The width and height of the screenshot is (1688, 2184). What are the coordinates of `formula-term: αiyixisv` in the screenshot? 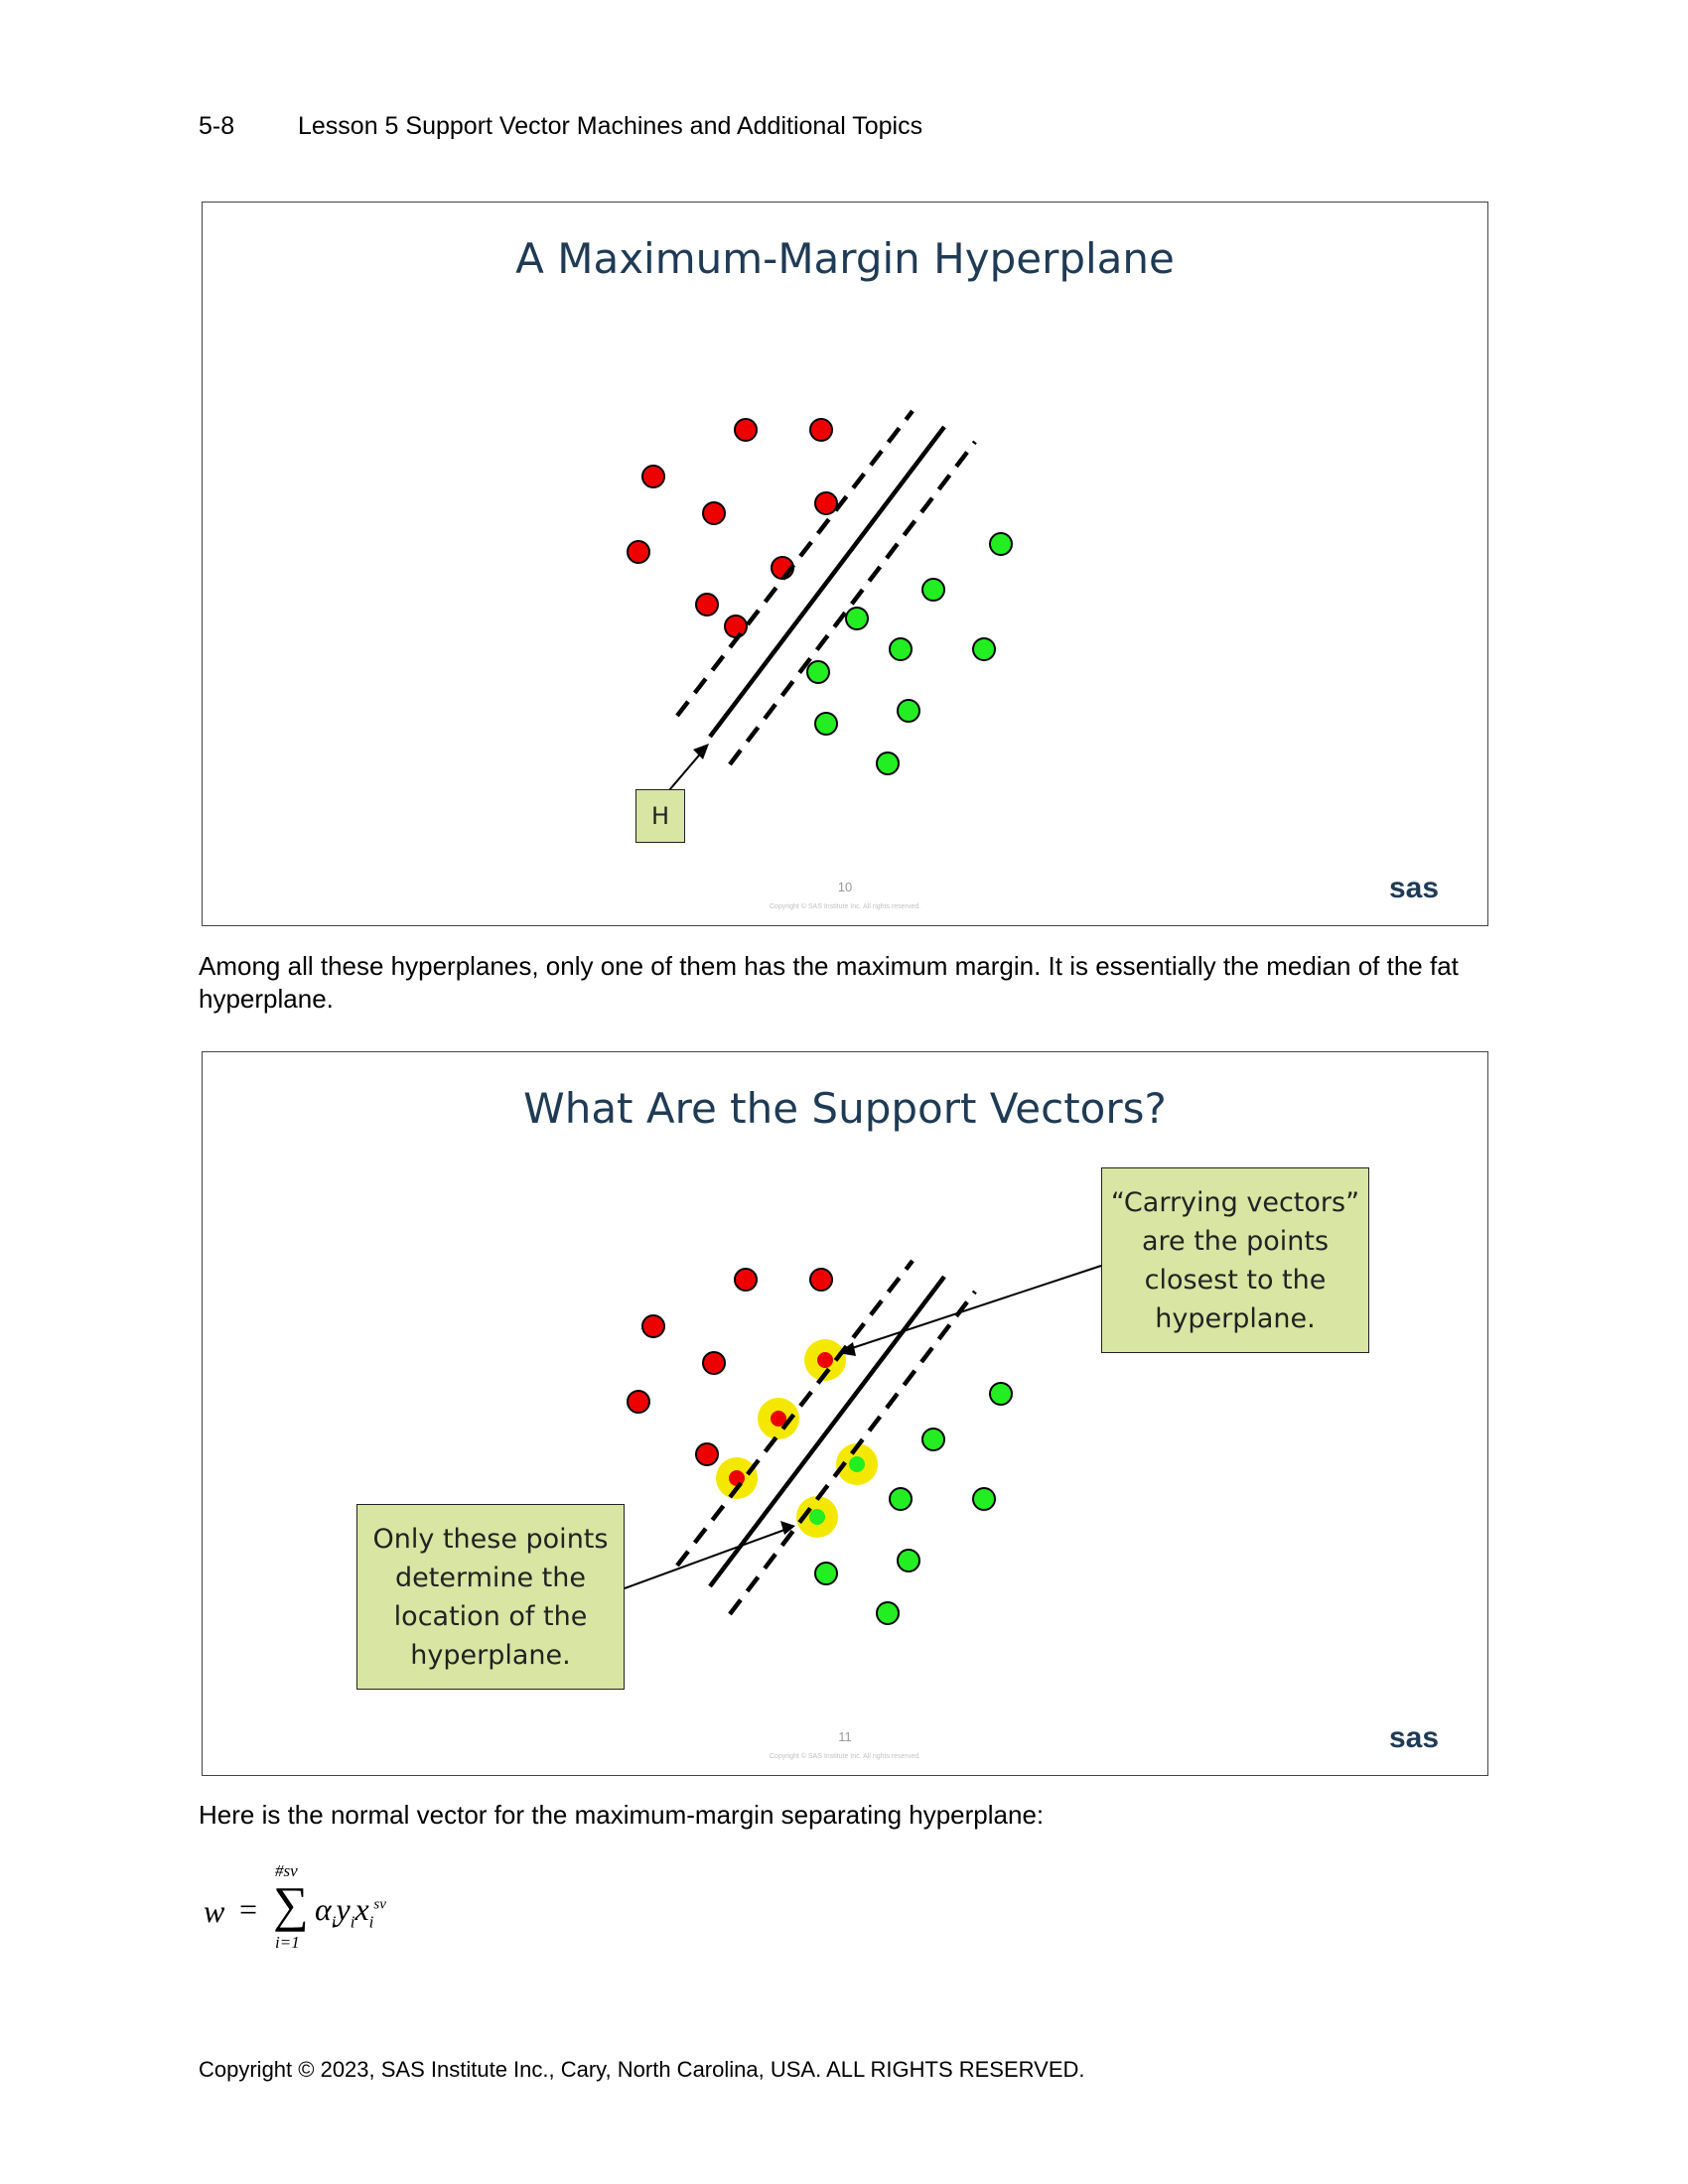 It's located at (350, 1911).